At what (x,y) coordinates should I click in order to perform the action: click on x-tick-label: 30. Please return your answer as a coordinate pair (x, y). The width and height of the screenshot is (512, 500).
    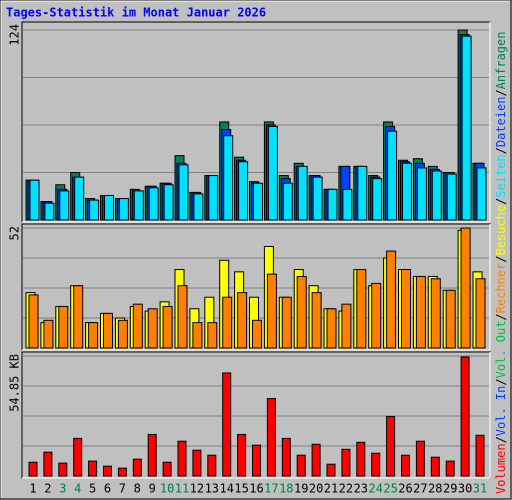
    Looking at the image, I should click on (465, 489).